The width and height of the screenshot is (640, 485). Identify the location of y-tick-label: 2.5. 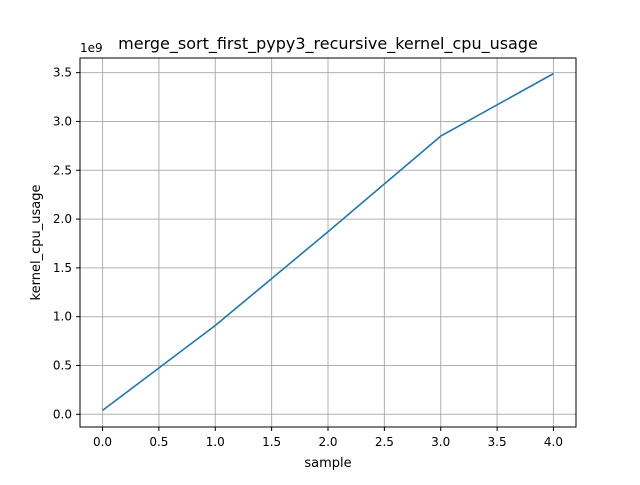
(62, 170).